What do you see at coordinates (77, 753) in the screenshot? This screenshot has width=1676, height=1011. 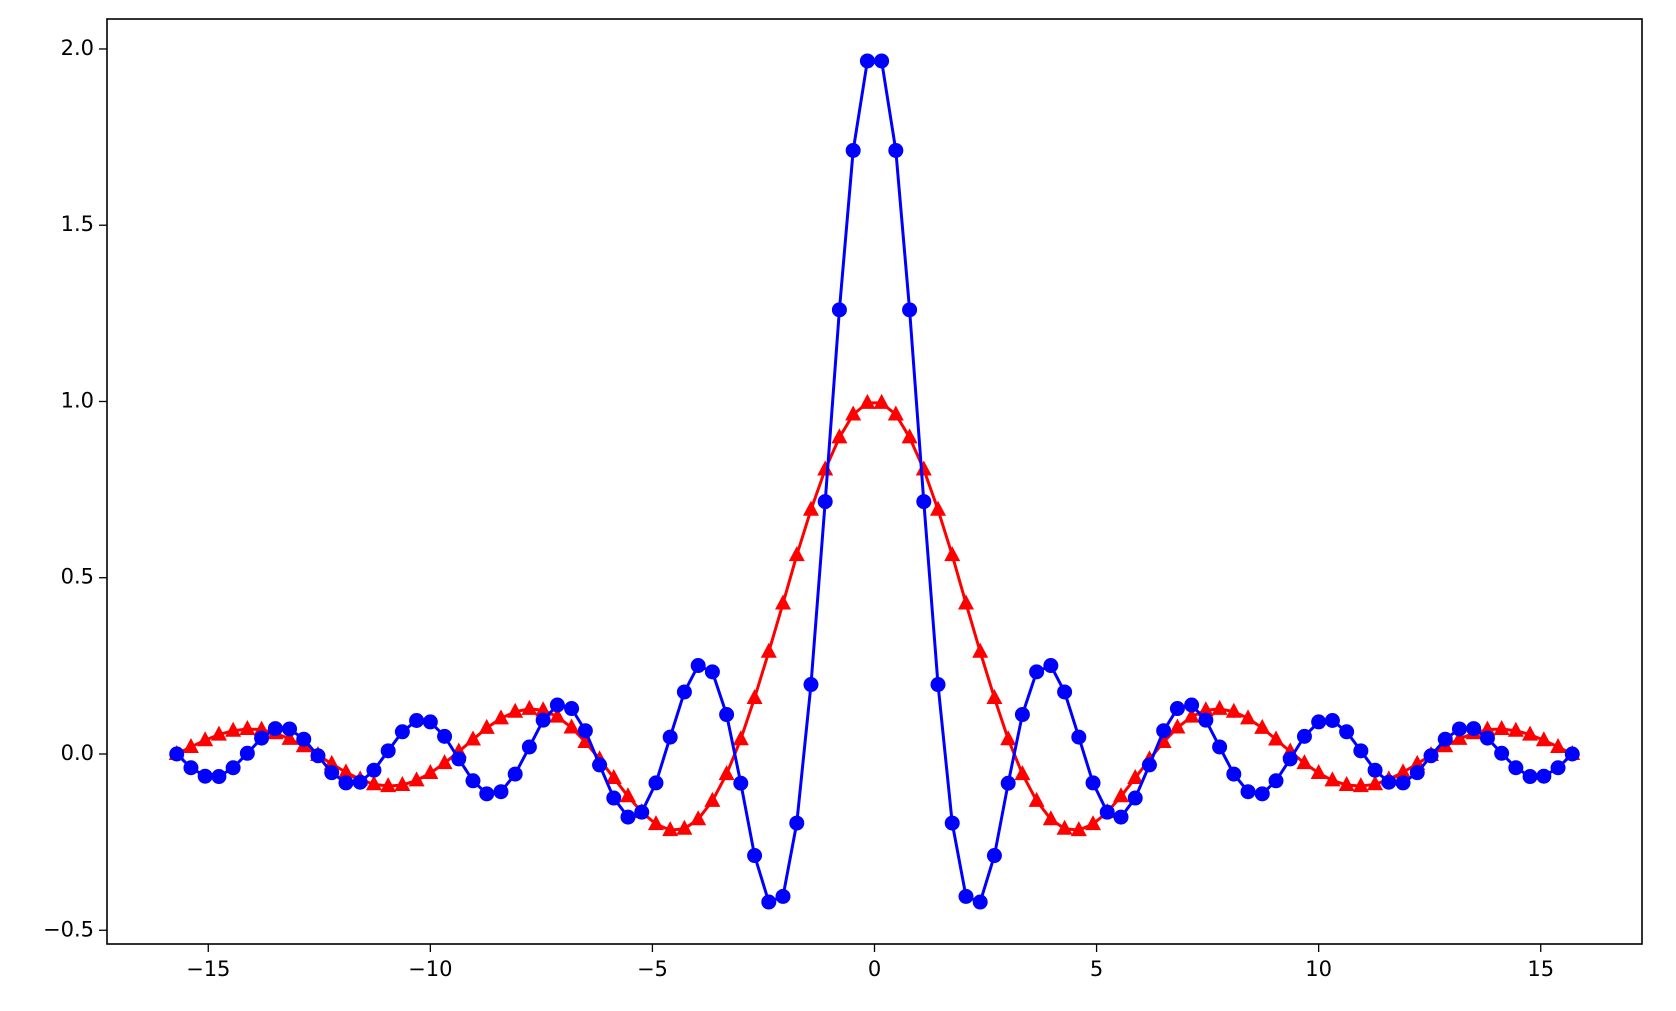 I see `y-tick-label: 0.0` at bounding box center [77, 753].